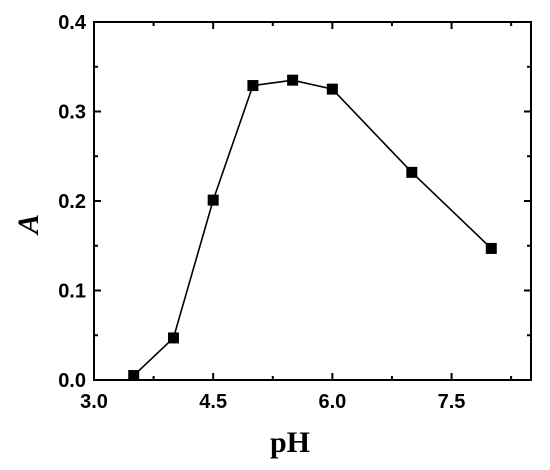 The width and height of the screenshot is (550, 470). Describe the element at coordinates (72, 23) in the screenshot. I see `y-tick-label: 0.4` at that location.